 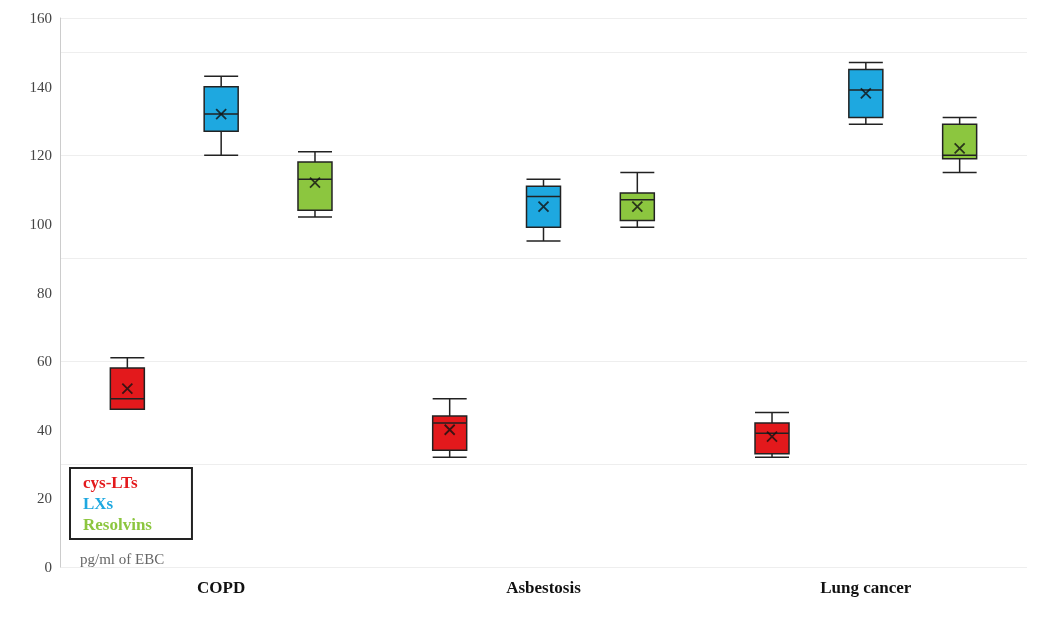 What do you see at coordinates (118, 524) in the screenshot?
I see `text: Resolvins` at bounding box center [118, 524].